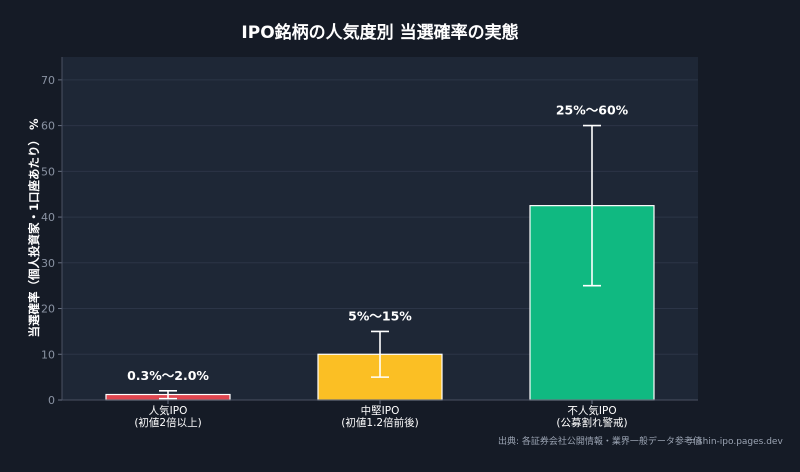 This screenshot has height=472, width=800. Describe the element at coordinates (48, 309) in the screenshot. I see `y-tick-label: 20` at that location.